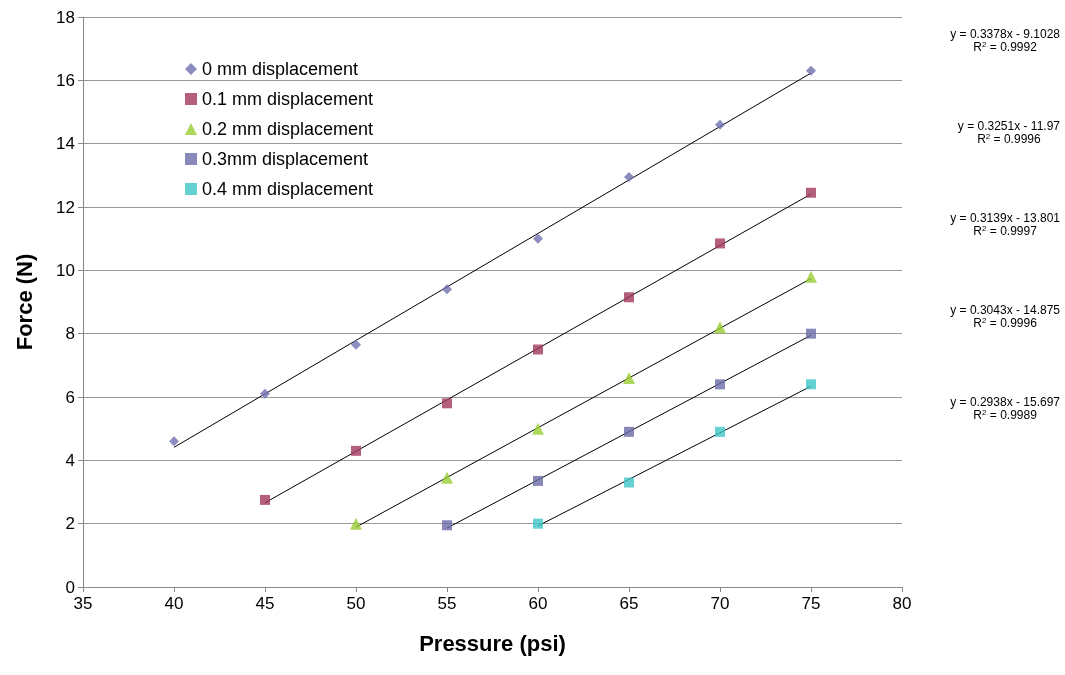 This screenshot has height=675, width=1065. What do you see at coordinates (720, 603) in the screenshot?
I see `x-tick-label: 70` at bounding box center [720, 603].